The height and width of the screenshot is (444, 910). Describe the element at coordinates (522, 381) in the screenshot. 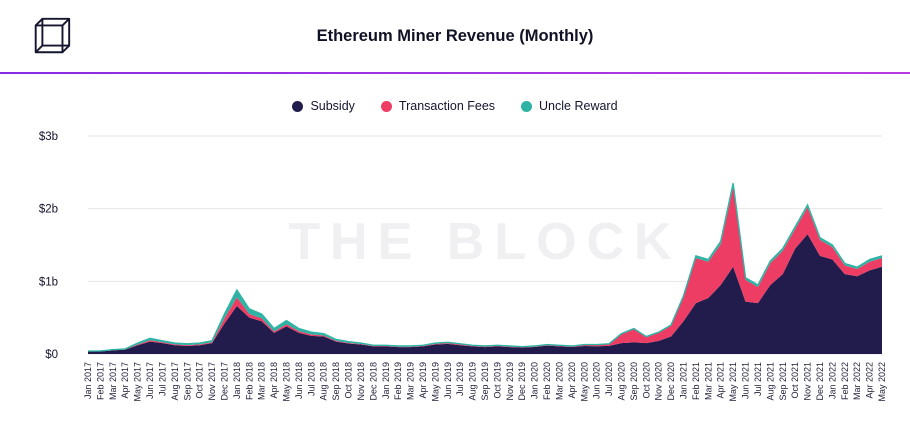

I see `x-axis-label: Dec 2019` at that location.